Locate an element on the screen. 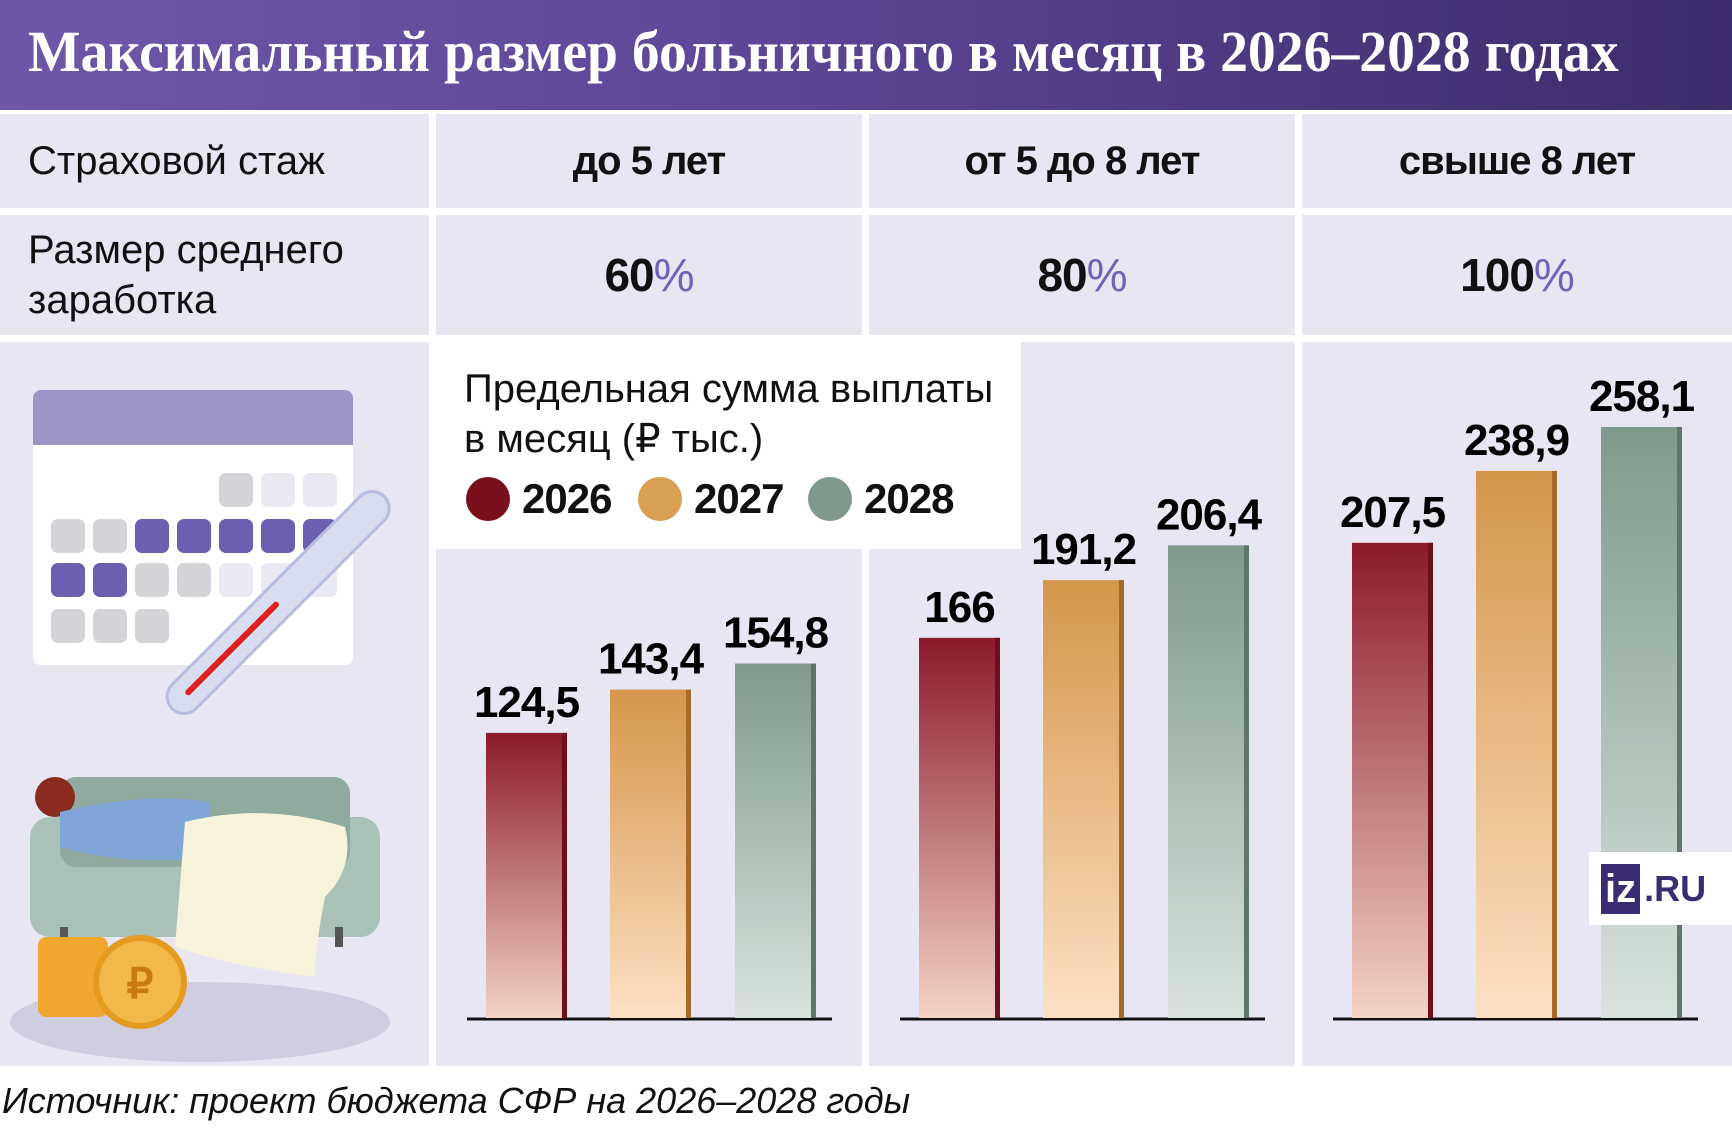 The image size is (1732, 1128). subtitle-line2: в месяц (₽ тыс.) is located at coordinates (614, 439).